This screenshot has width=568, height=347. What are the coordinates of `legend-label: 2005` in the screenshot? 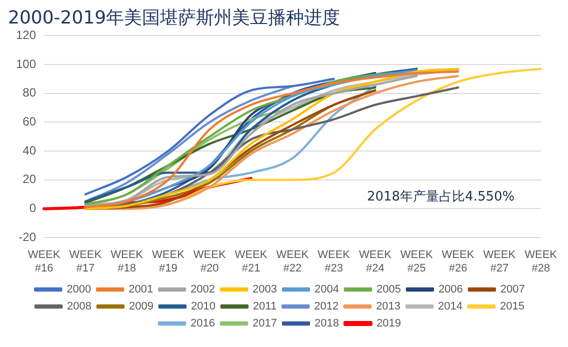 It's located at (388, 290).